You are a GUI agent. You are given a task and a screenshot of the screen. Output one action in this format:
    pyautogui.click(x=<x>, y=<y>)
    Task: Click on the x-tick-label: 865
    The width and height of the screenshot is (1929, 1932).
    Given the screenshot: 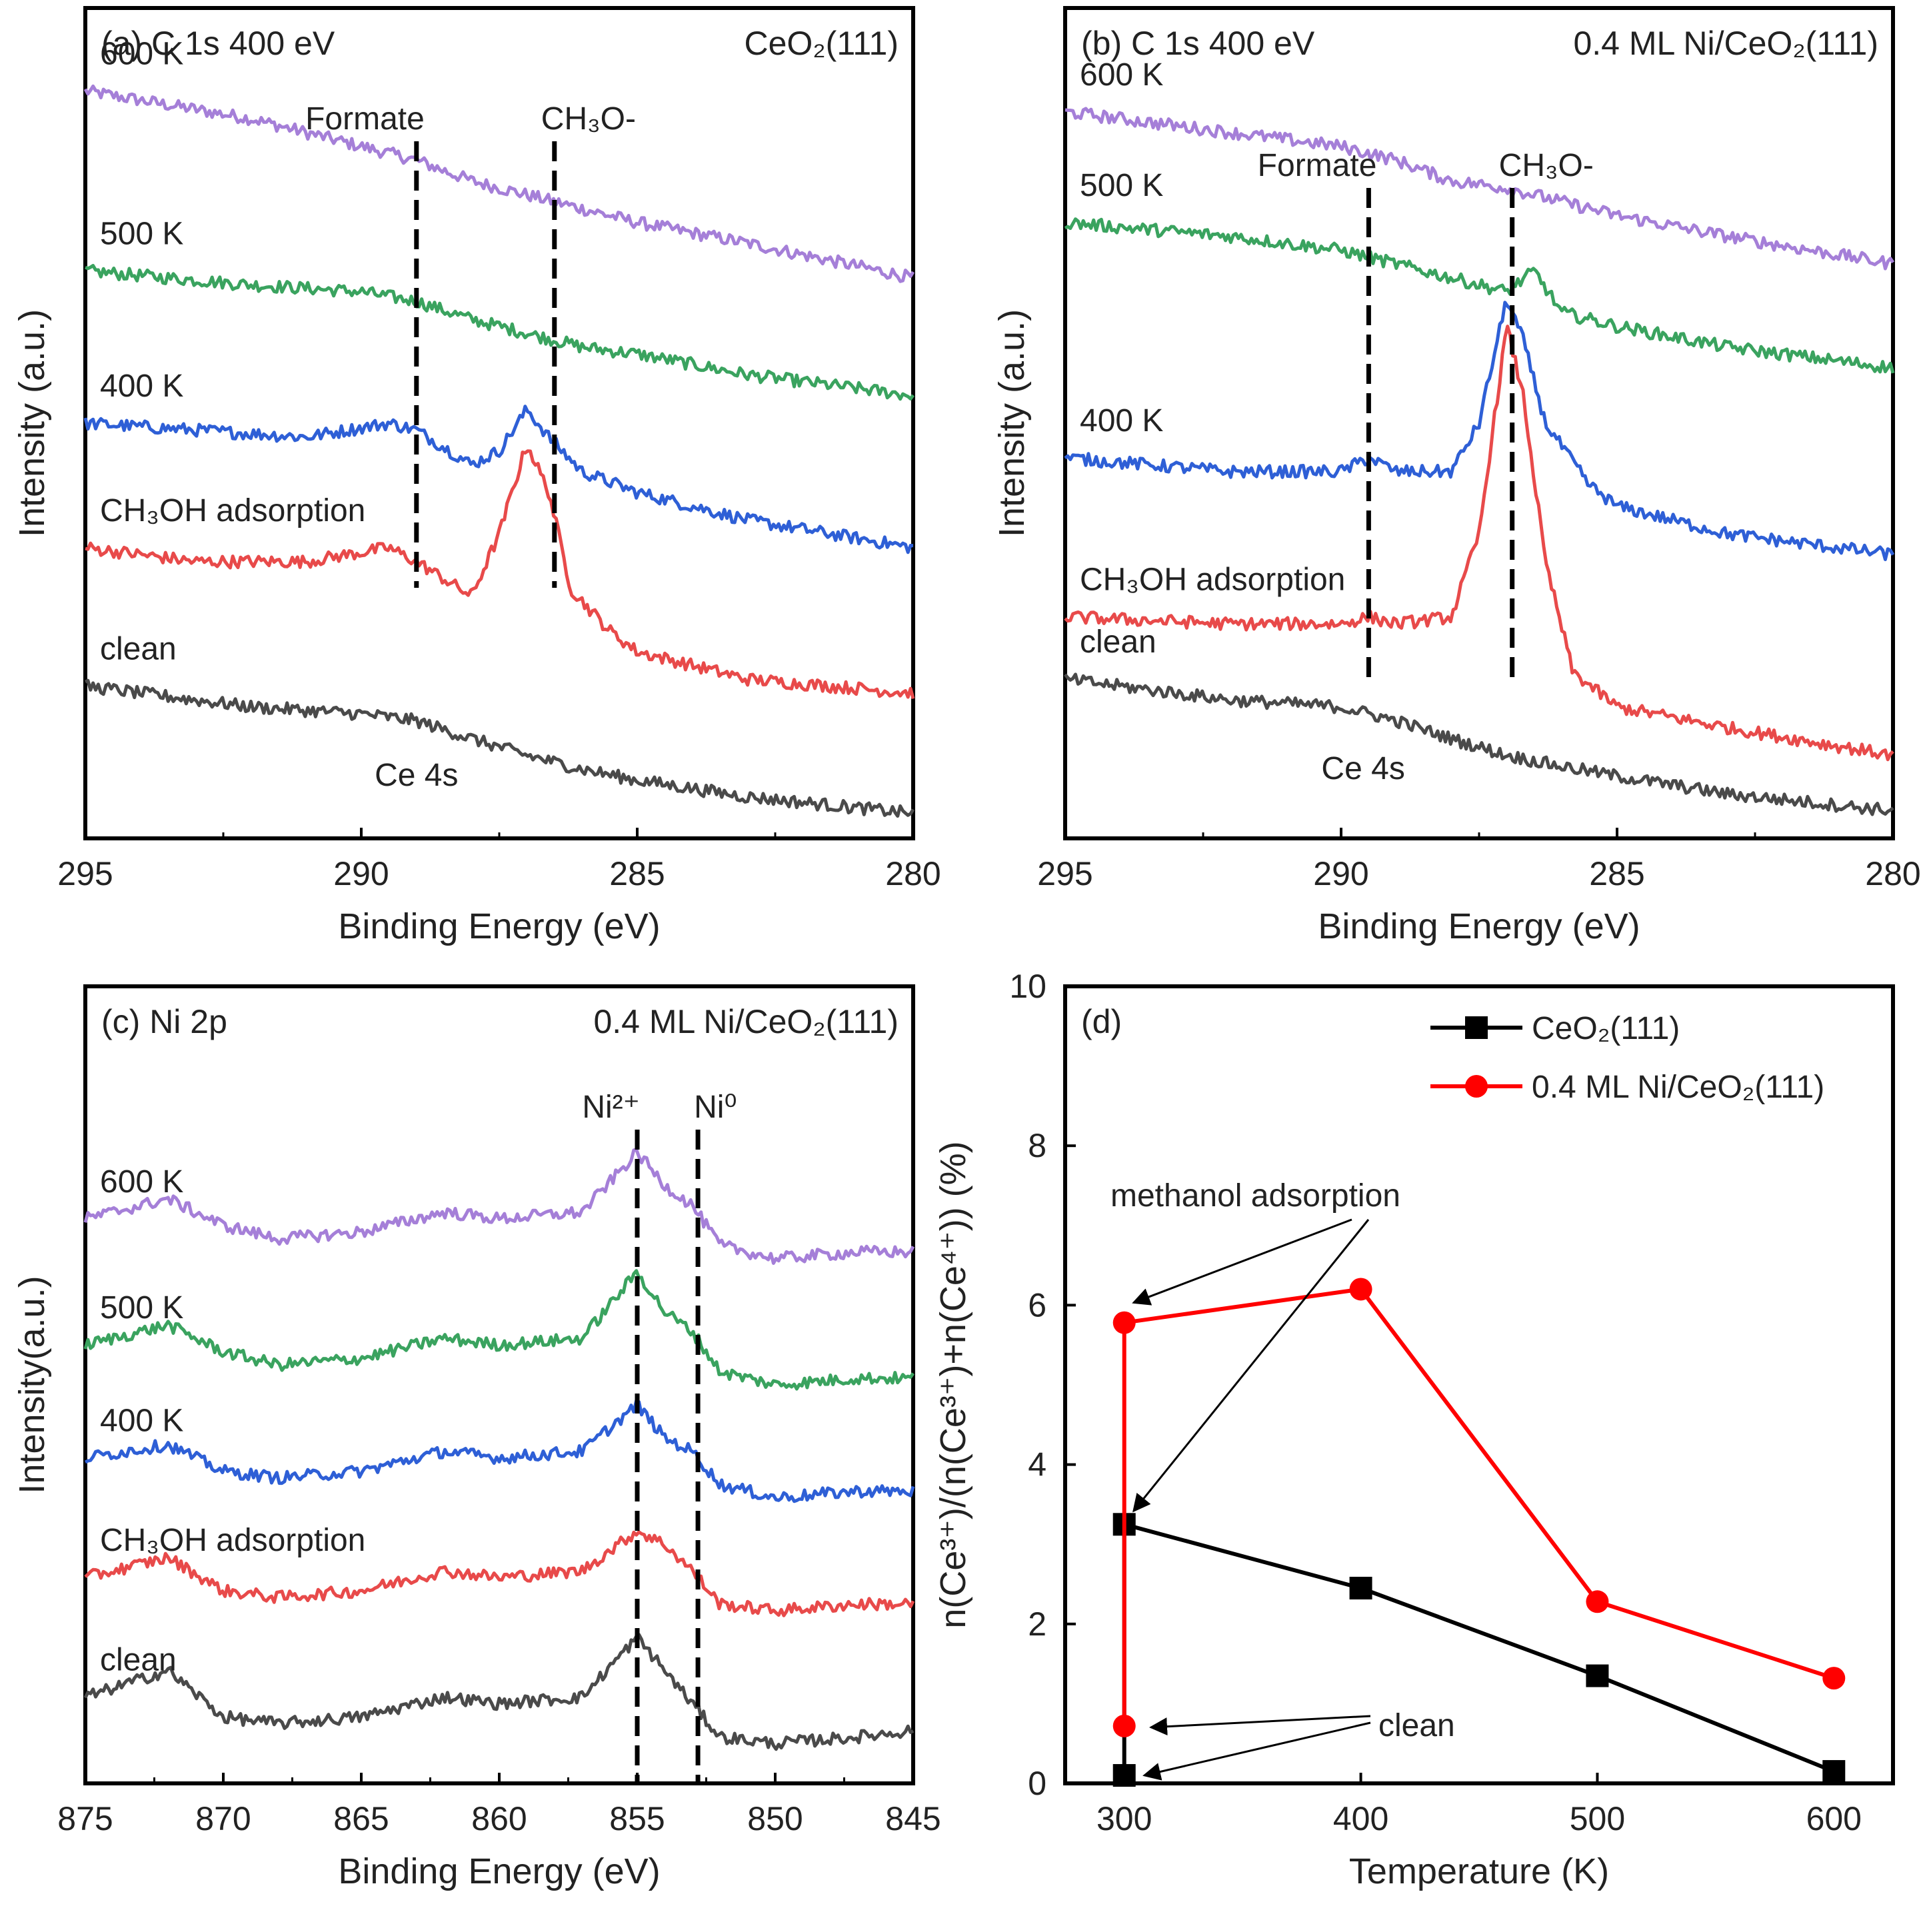 What is the action you would take?
    pyautogui.click(x=361, y=1819)
    